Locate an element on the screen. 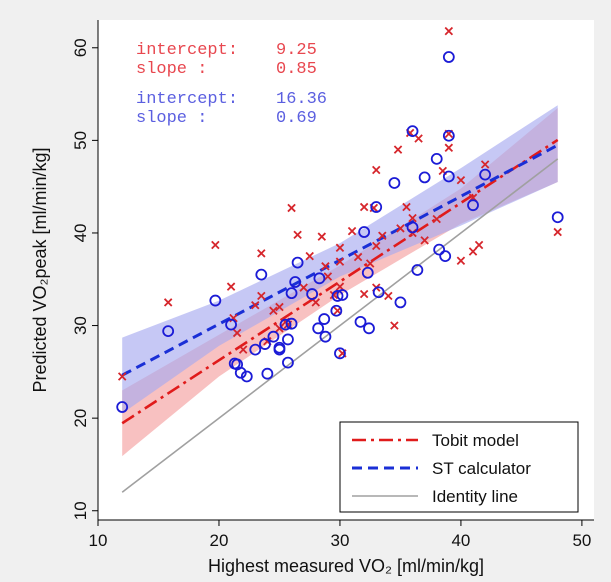 This screenshot has height=582, width=611. annotation-value: 16.36 is located at coordinates (301, 99).